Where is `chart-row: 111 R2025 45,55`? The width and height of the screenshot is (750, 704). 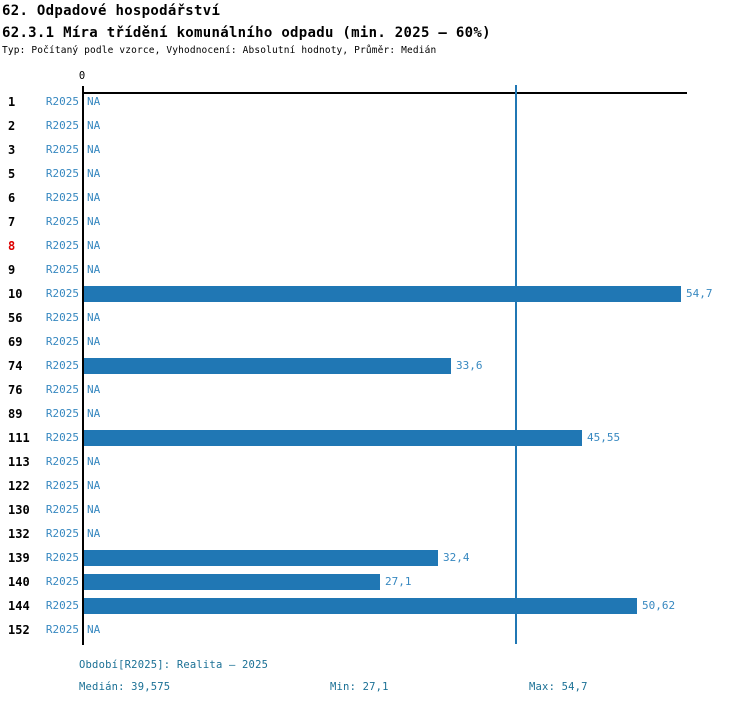 chart-row: 111 R2025 45,55 is located at coordinates (375, 438).